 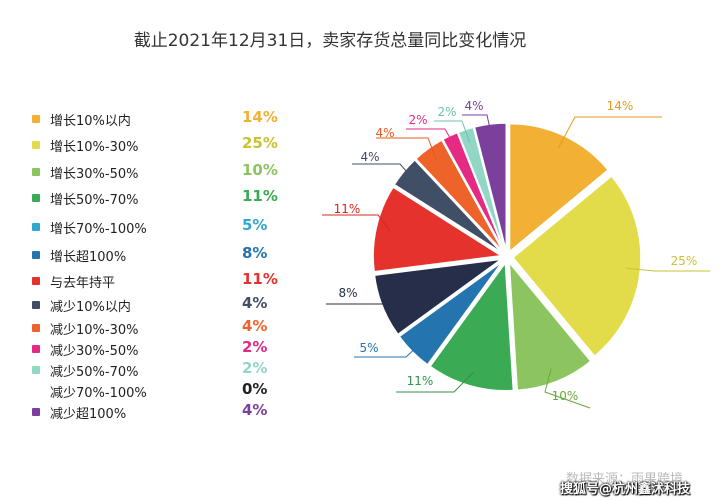 What do you see at coordinates (165, 118) in the screenshot?
I see `legend-item: 增长10%以内 14%` at bounding box center [165, 118].